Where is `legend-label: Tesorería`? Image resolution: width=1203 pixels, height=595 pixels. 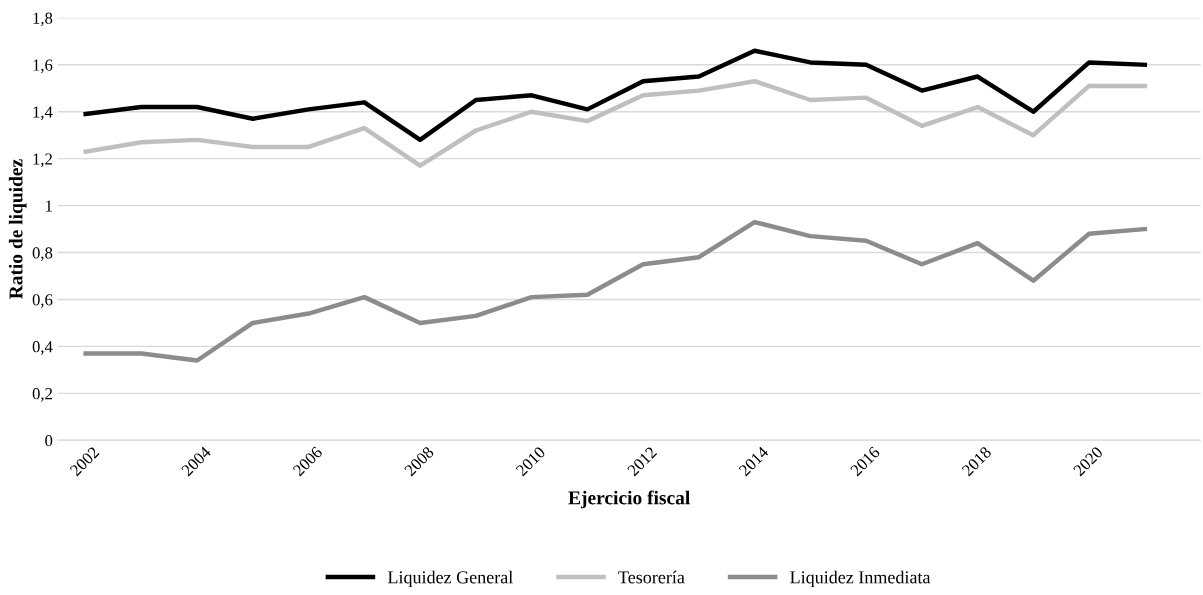
legend-label: Tesorería is located at coordinates (651, 577).